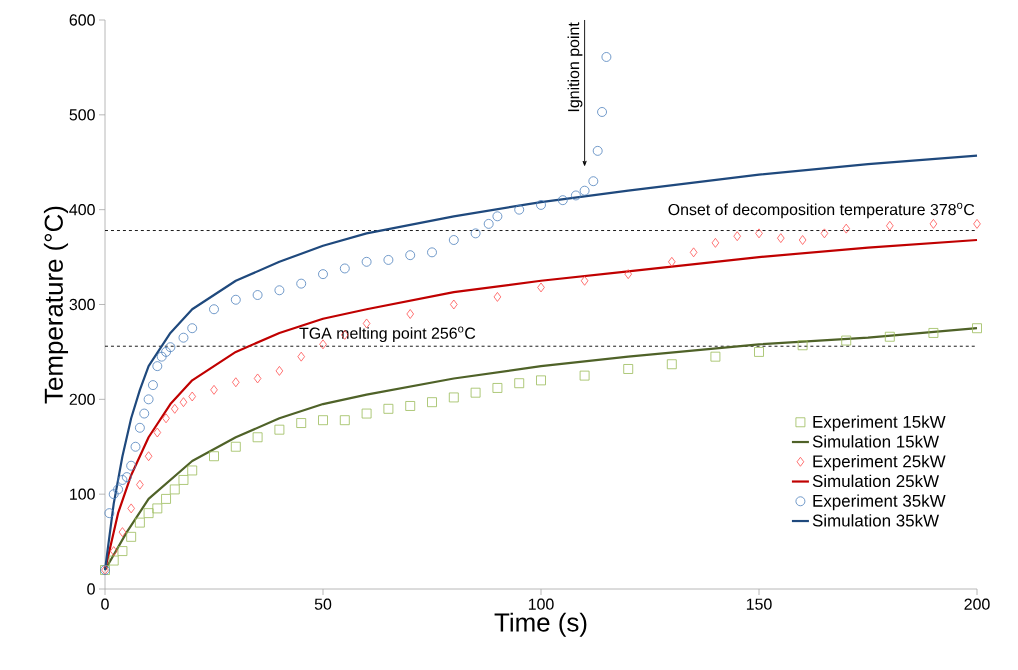  What do you see at coordinates (875, 441) in the screenshot?
I see `legend-label: Simulation 15kW` at bounding box center [875, 441].